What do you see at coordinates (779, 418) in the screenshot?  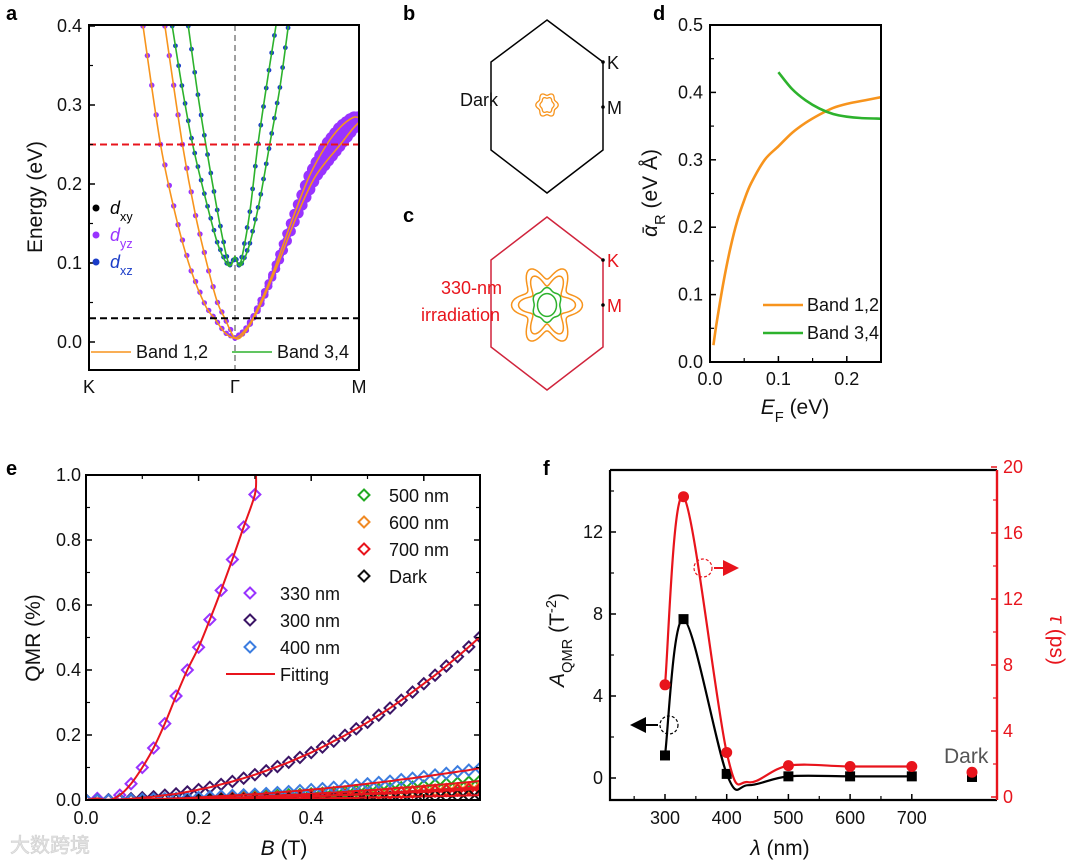 I see `x-axis-title-sub: F` at bounding box center [779, 418].